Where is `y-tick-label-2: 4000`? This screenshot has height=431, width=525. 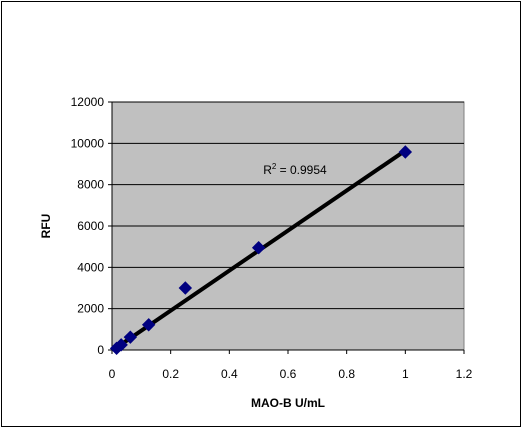 y-tick-label-2: 4000 is located at coordinates (90, 267).